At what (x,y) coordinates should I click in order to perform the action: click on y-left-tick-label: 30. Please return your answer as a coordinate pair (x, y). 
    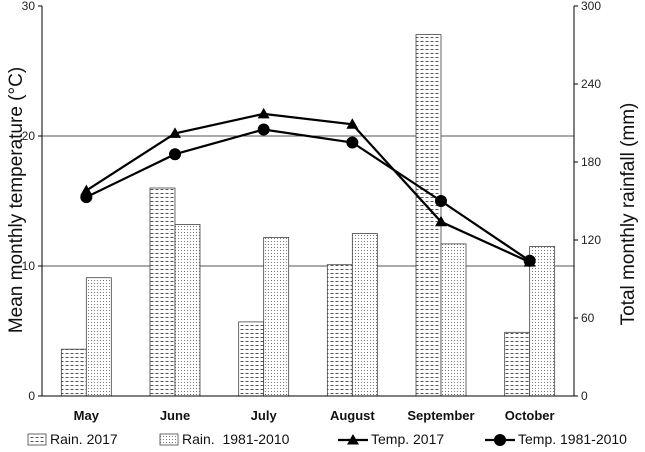
    Looking at the image, I should click on (29, 6).